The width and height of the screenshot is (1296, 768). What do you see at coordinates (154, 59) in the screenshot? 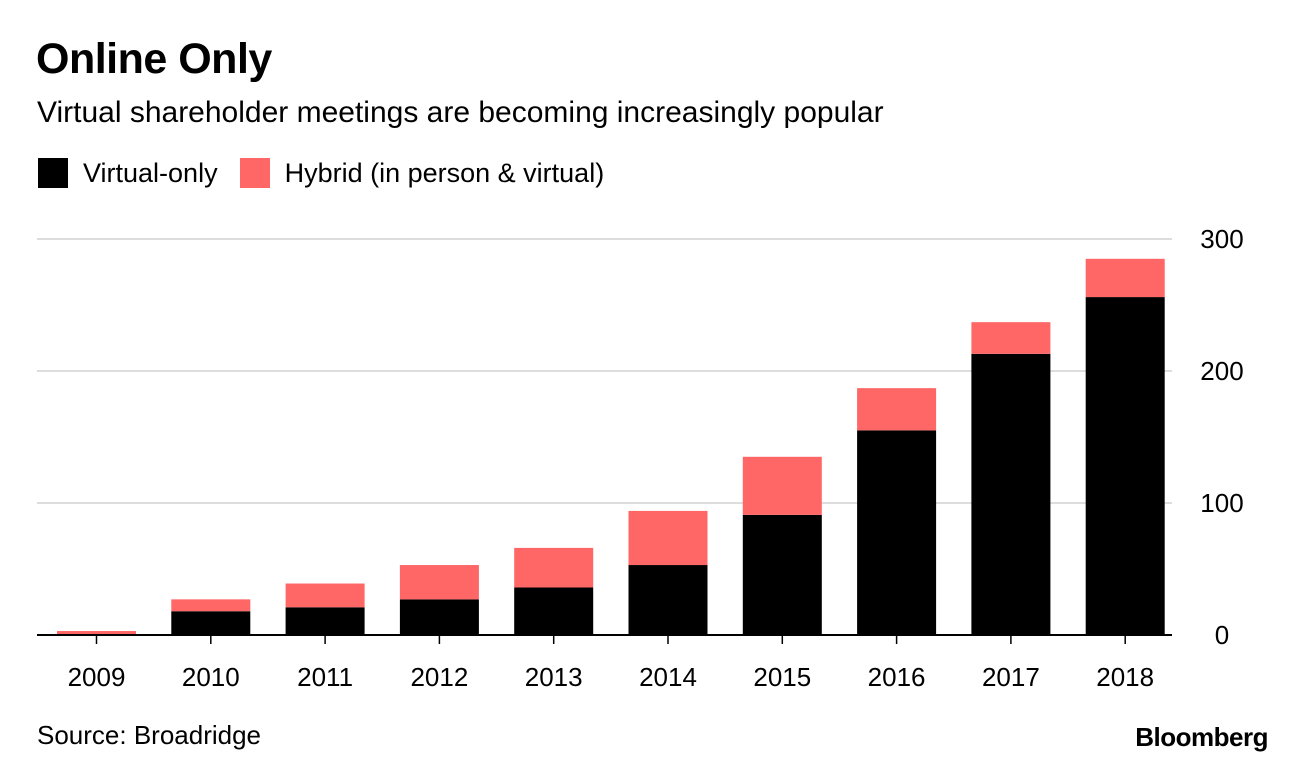
I see `chart-title: Online Only` at bounding box center [154, 59].